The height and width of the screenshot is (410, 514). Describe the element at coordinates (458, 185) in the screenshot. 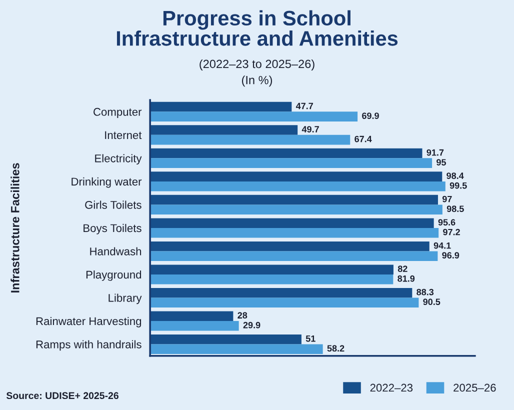

I see `data-label: 99.5` at that location.